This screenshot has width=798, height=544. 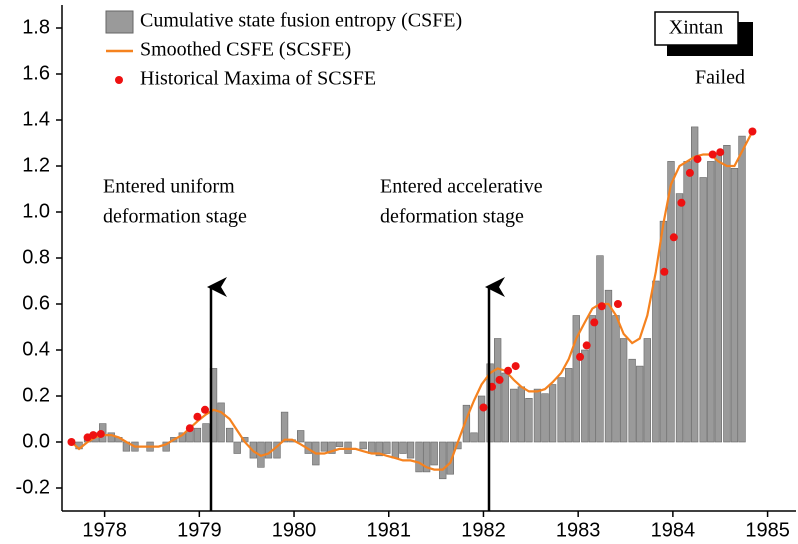 What do you see at coordinates (36, 119) in the screenshot?
I see `y-tick-label: 1.4` at bounding box center [36, 119].